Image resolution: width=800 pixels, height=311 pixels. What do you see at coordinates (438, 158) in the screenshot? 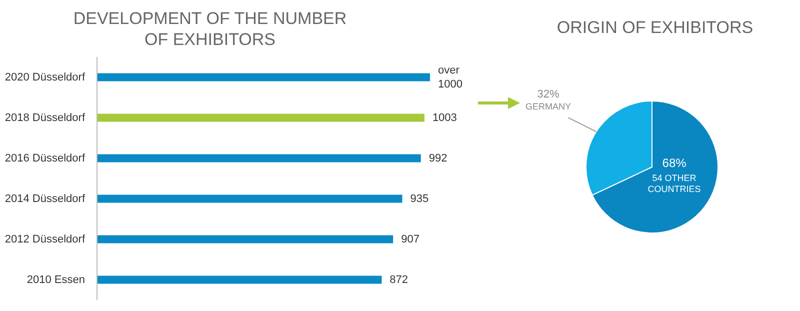
I see `data-label: 992` at bounding box center [438, 158].